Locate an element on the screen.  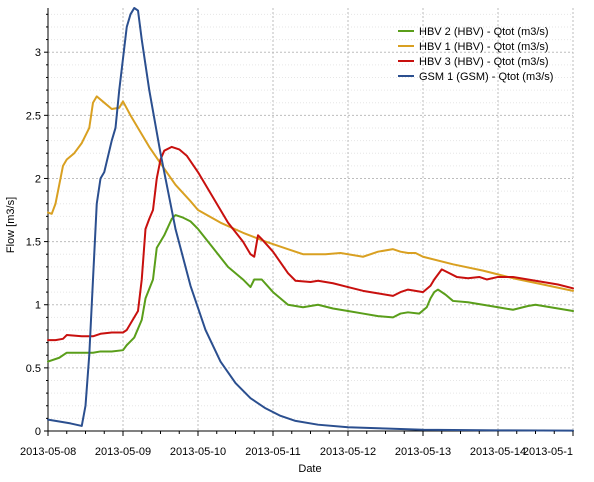
y-tick-label: 2 is located at coordinates (38, 179).